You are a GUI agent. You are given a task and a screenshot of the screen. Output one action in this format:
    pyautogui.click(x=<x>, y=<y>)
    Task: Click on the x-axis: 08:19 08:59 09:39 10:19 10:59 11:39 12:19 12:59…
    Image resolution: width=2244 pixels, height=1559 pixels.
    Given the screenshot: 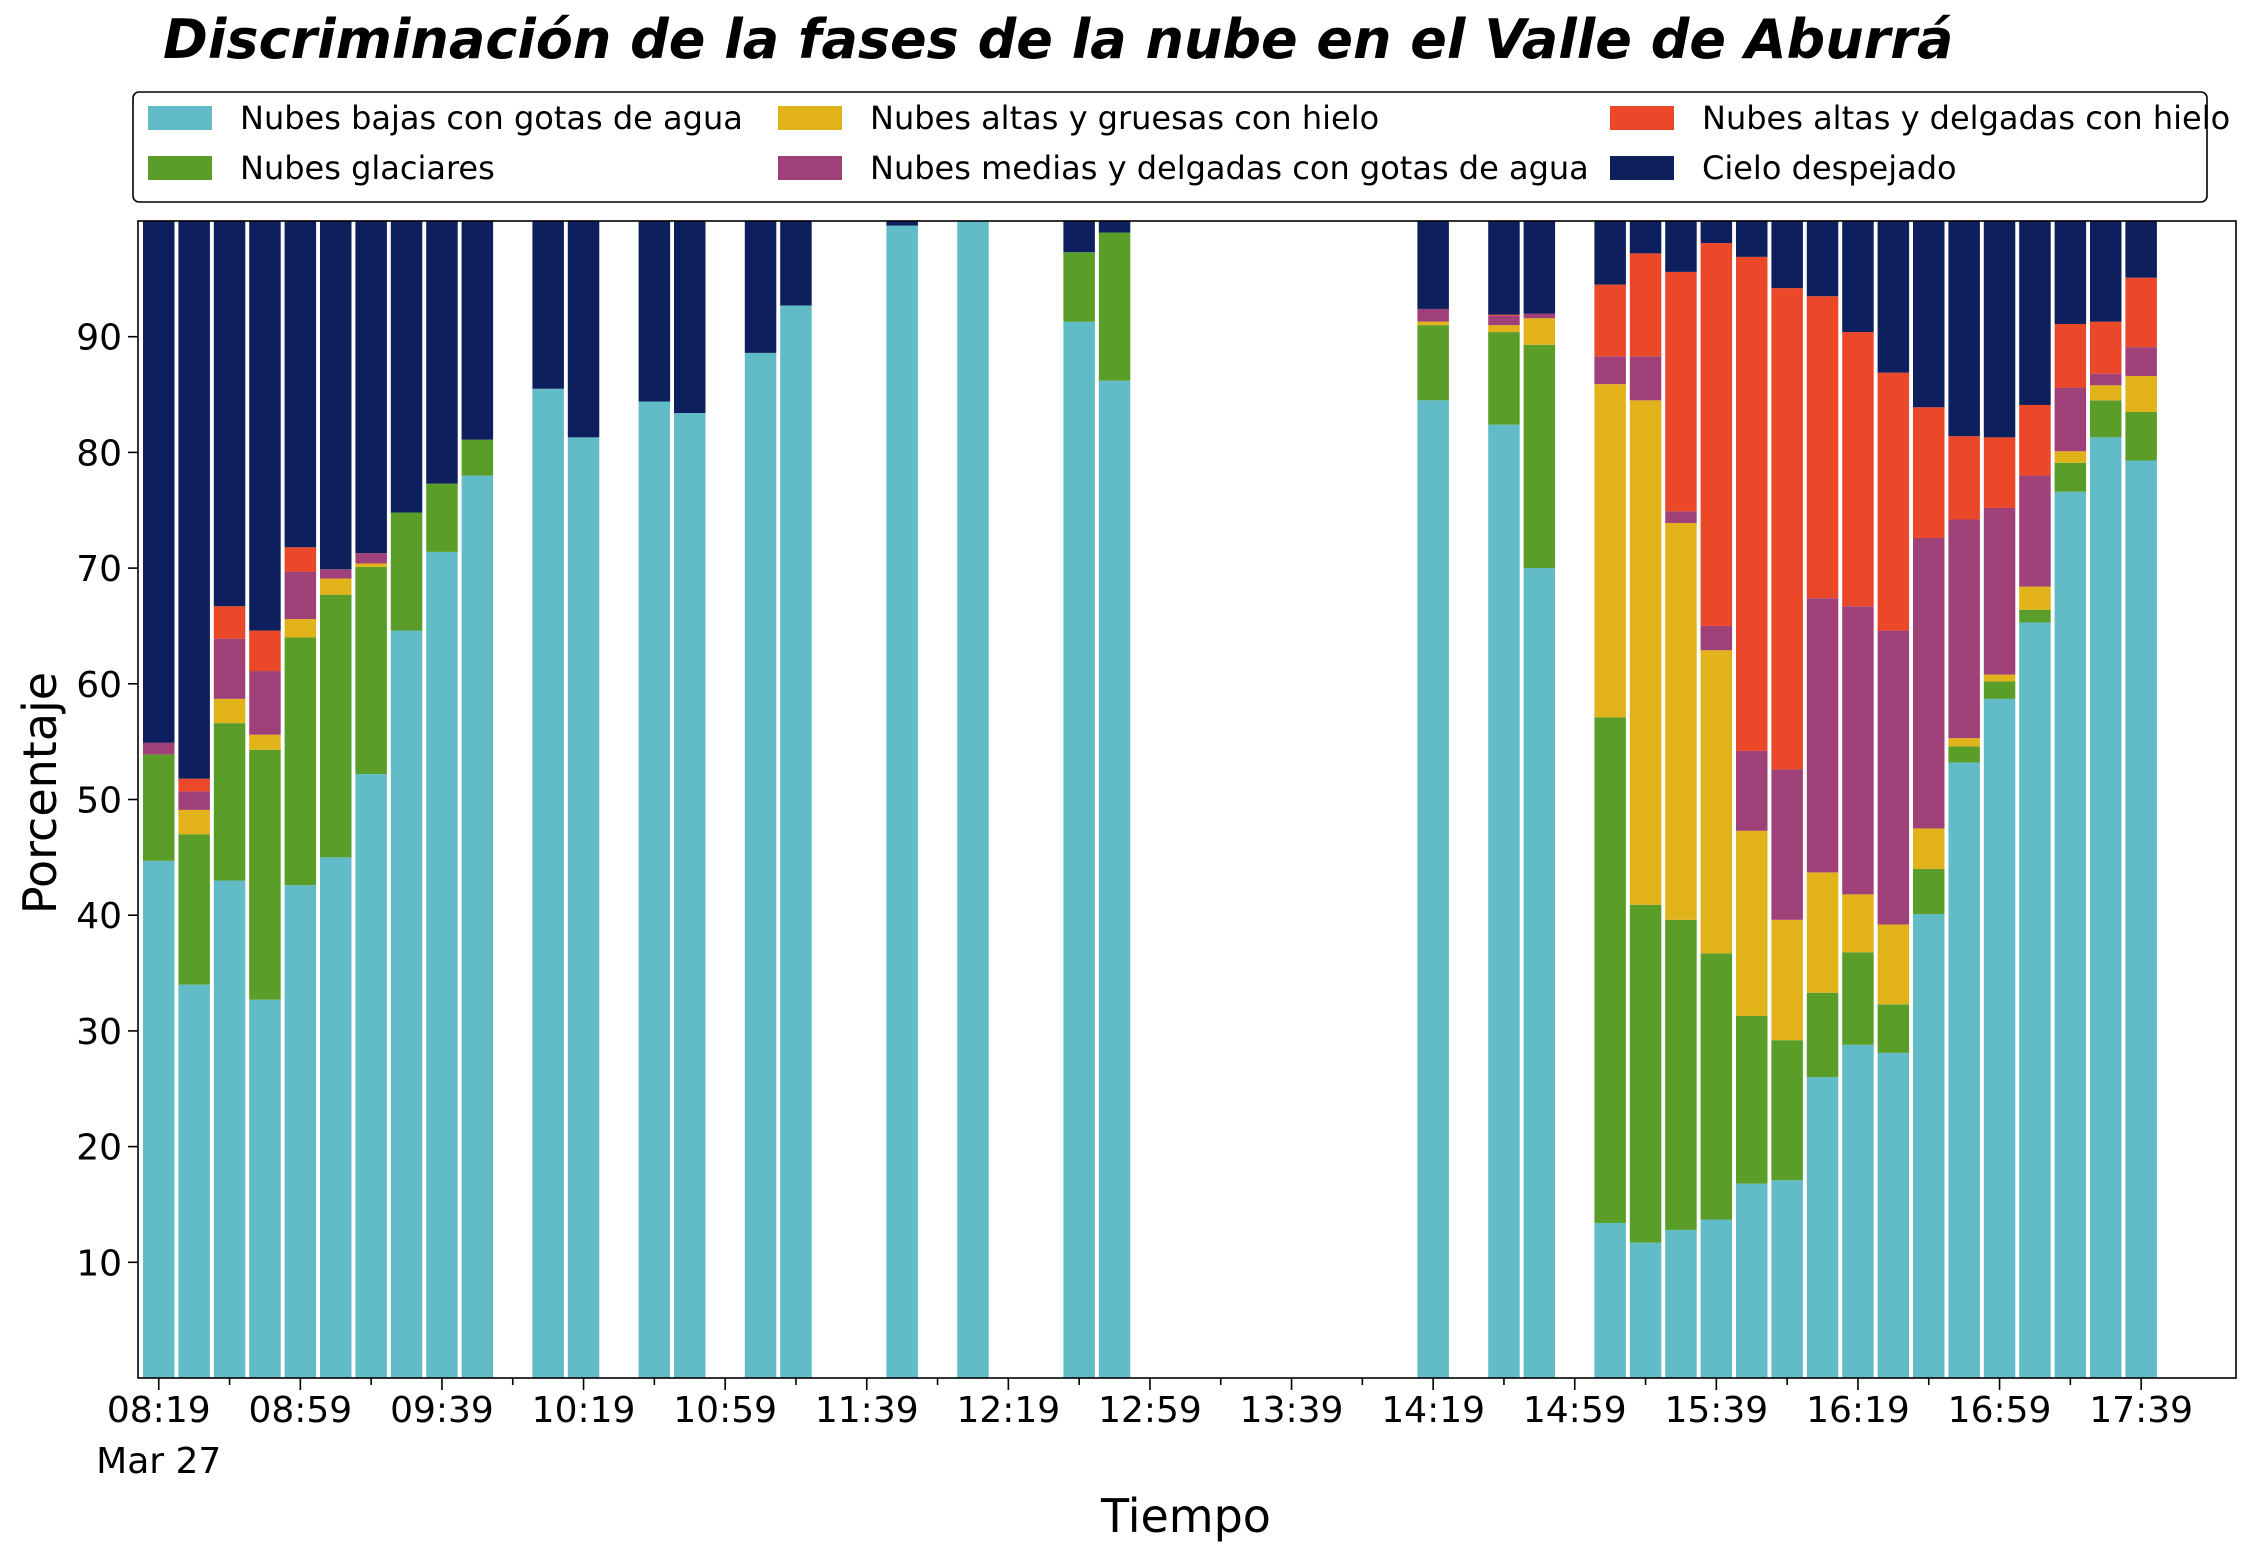 What is the action you would take?
    pyautogui.click(x=1144, y=1430)
    